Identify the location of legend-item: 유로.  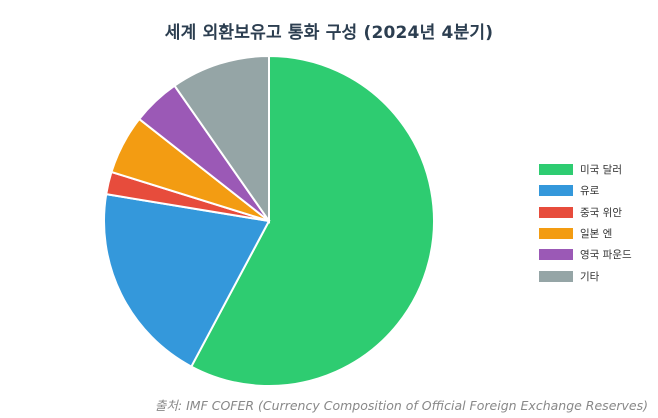
(596, 190).